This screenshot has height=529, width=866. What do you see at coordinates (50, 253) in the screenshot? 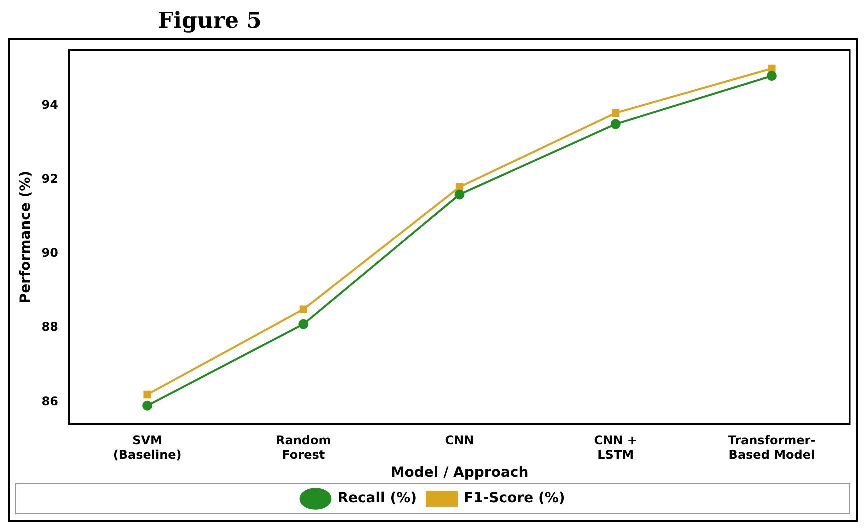
I see `y-tick-label: 90` at bounding box center [50, 253].